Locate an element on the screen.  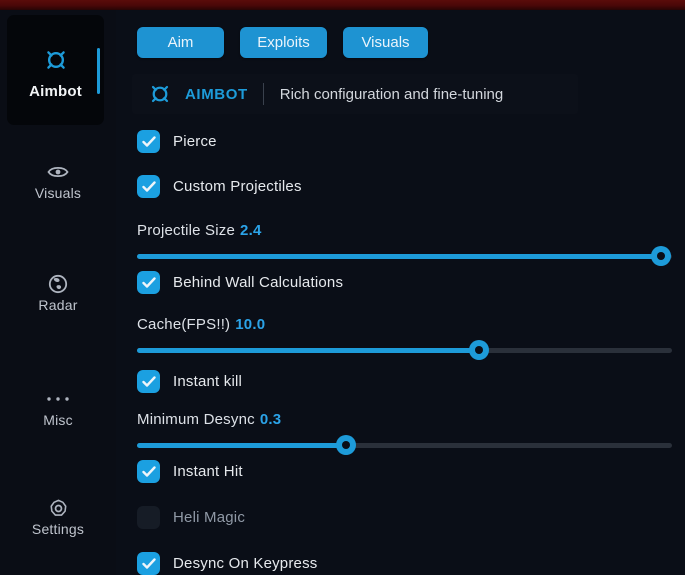
slider-label-projectile-size: Projectile Size 2.4 is located at coordinates (199, 230).